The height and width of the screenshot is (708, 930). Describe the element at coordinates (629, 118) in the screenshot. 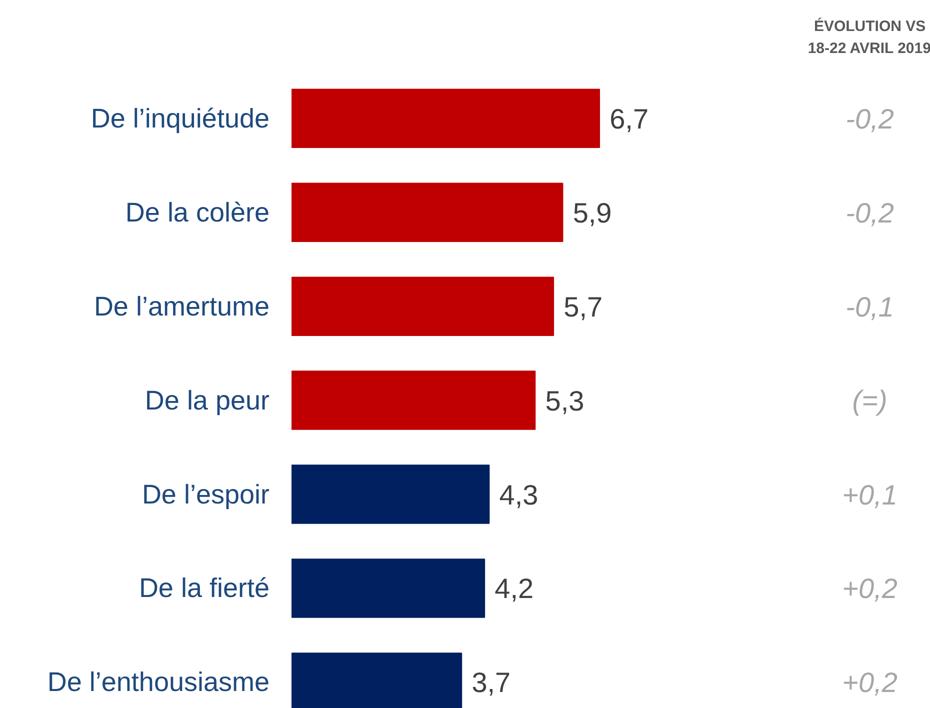

I see `data-label: 6,7` at that location.